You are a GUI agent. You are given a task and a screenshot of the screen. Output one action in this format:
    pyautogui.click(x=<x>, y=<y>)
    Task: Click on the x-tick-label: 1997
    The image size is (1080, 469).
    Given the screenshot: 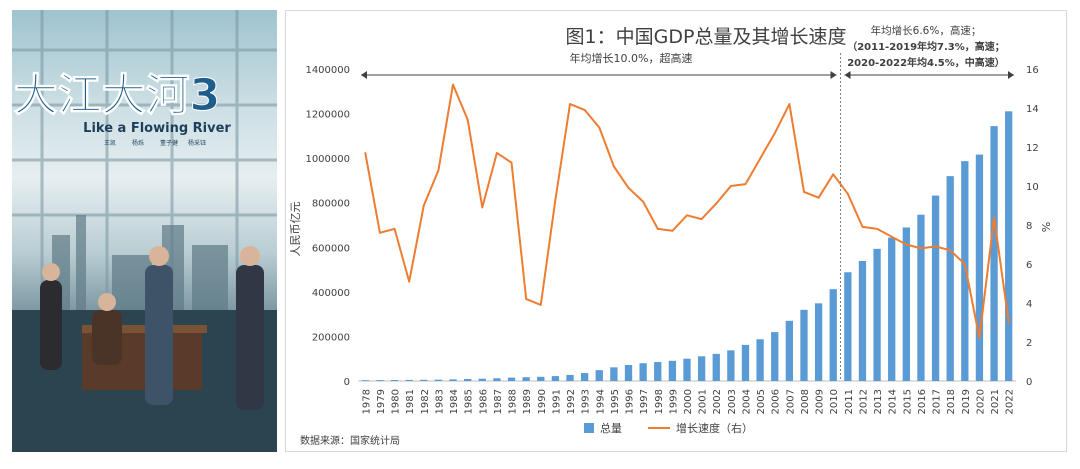 What is the action you would take?
    pyautogui.click(x=644, y=401)
    